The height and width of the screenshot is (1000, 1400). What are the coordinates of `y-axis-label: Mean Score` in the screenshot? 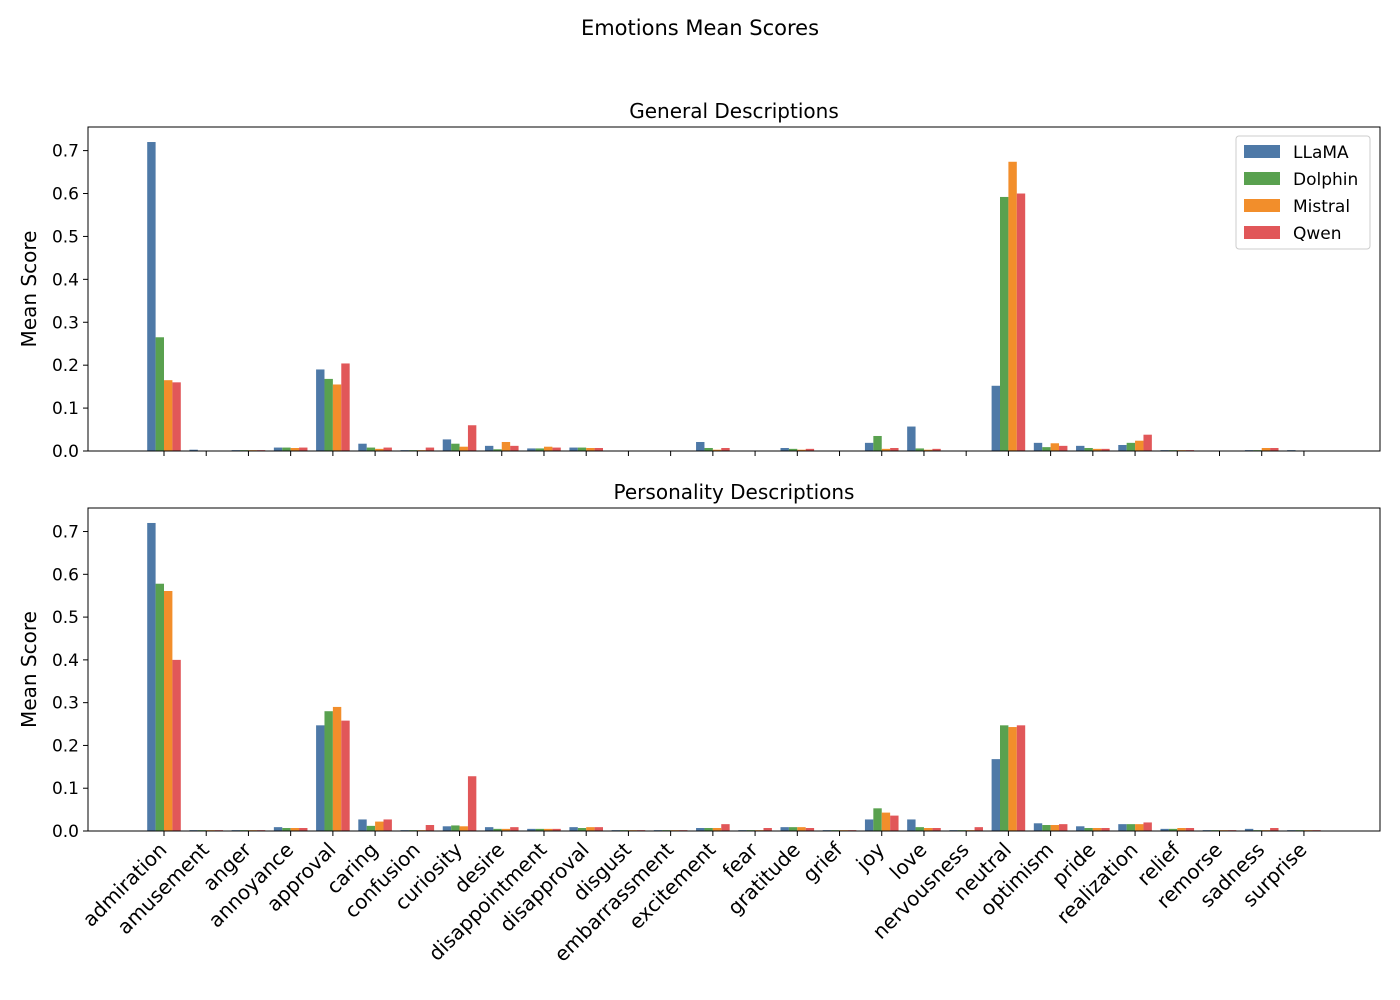 It's located at (29, 289).